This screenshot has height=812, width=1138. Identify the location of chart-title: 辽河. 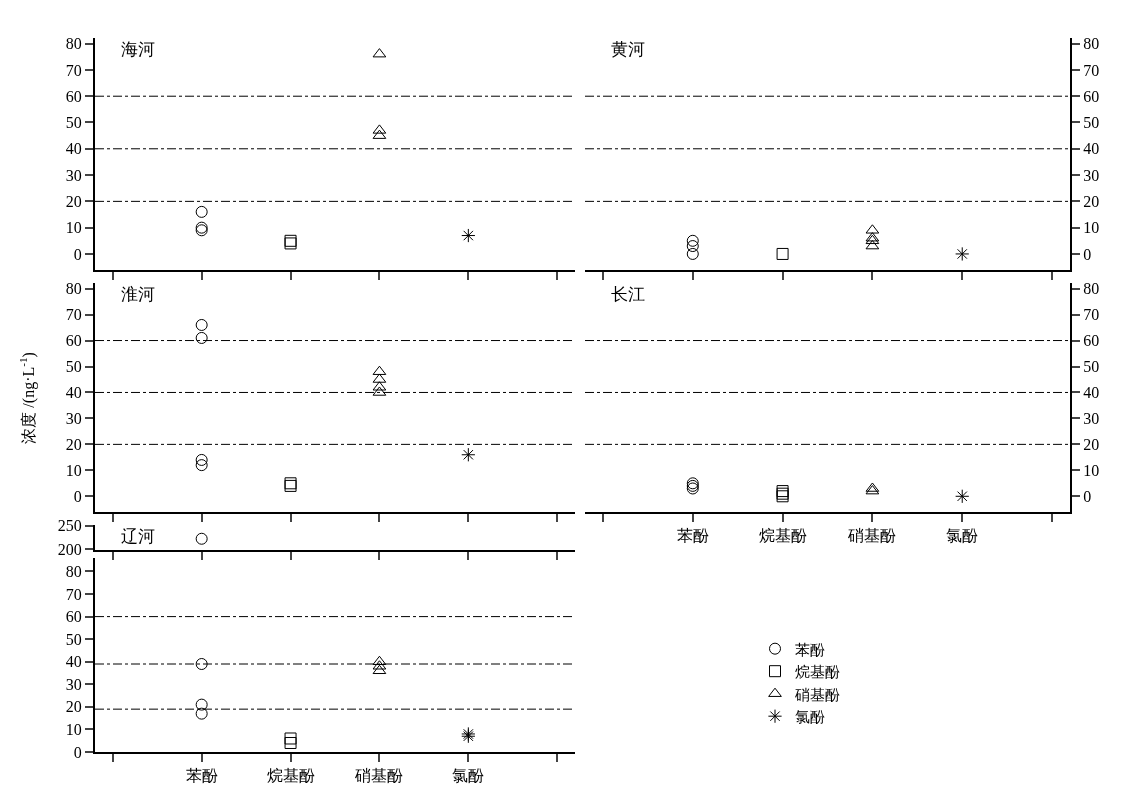
(138, 536).